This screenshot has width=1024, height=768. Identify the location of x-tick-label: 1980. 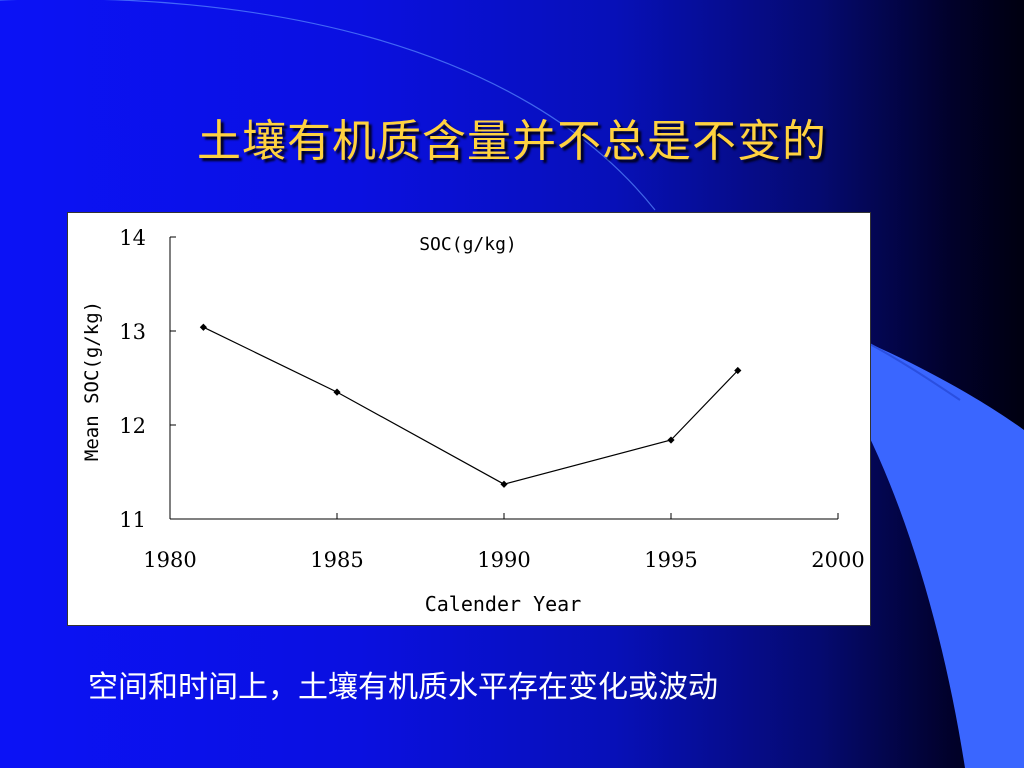
(169, 560).